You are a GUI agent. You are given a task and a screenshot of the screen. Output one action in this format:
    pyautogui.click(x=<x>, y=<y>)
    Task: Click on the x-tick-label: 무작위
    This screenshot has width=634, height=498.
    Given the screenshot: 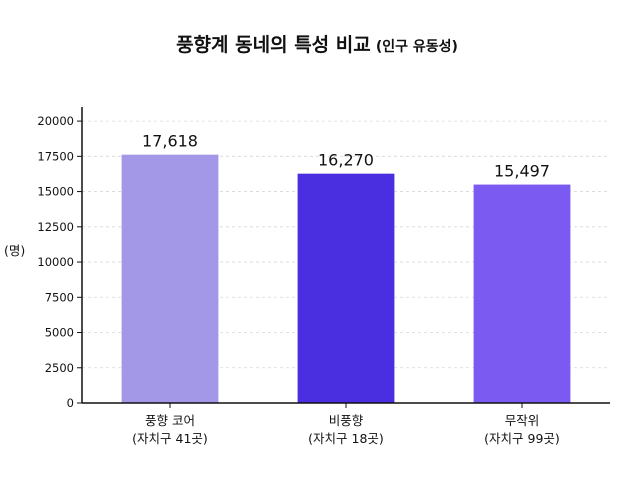 What is the action you would take?
    pyautogui.click(x=522, y=420)
    